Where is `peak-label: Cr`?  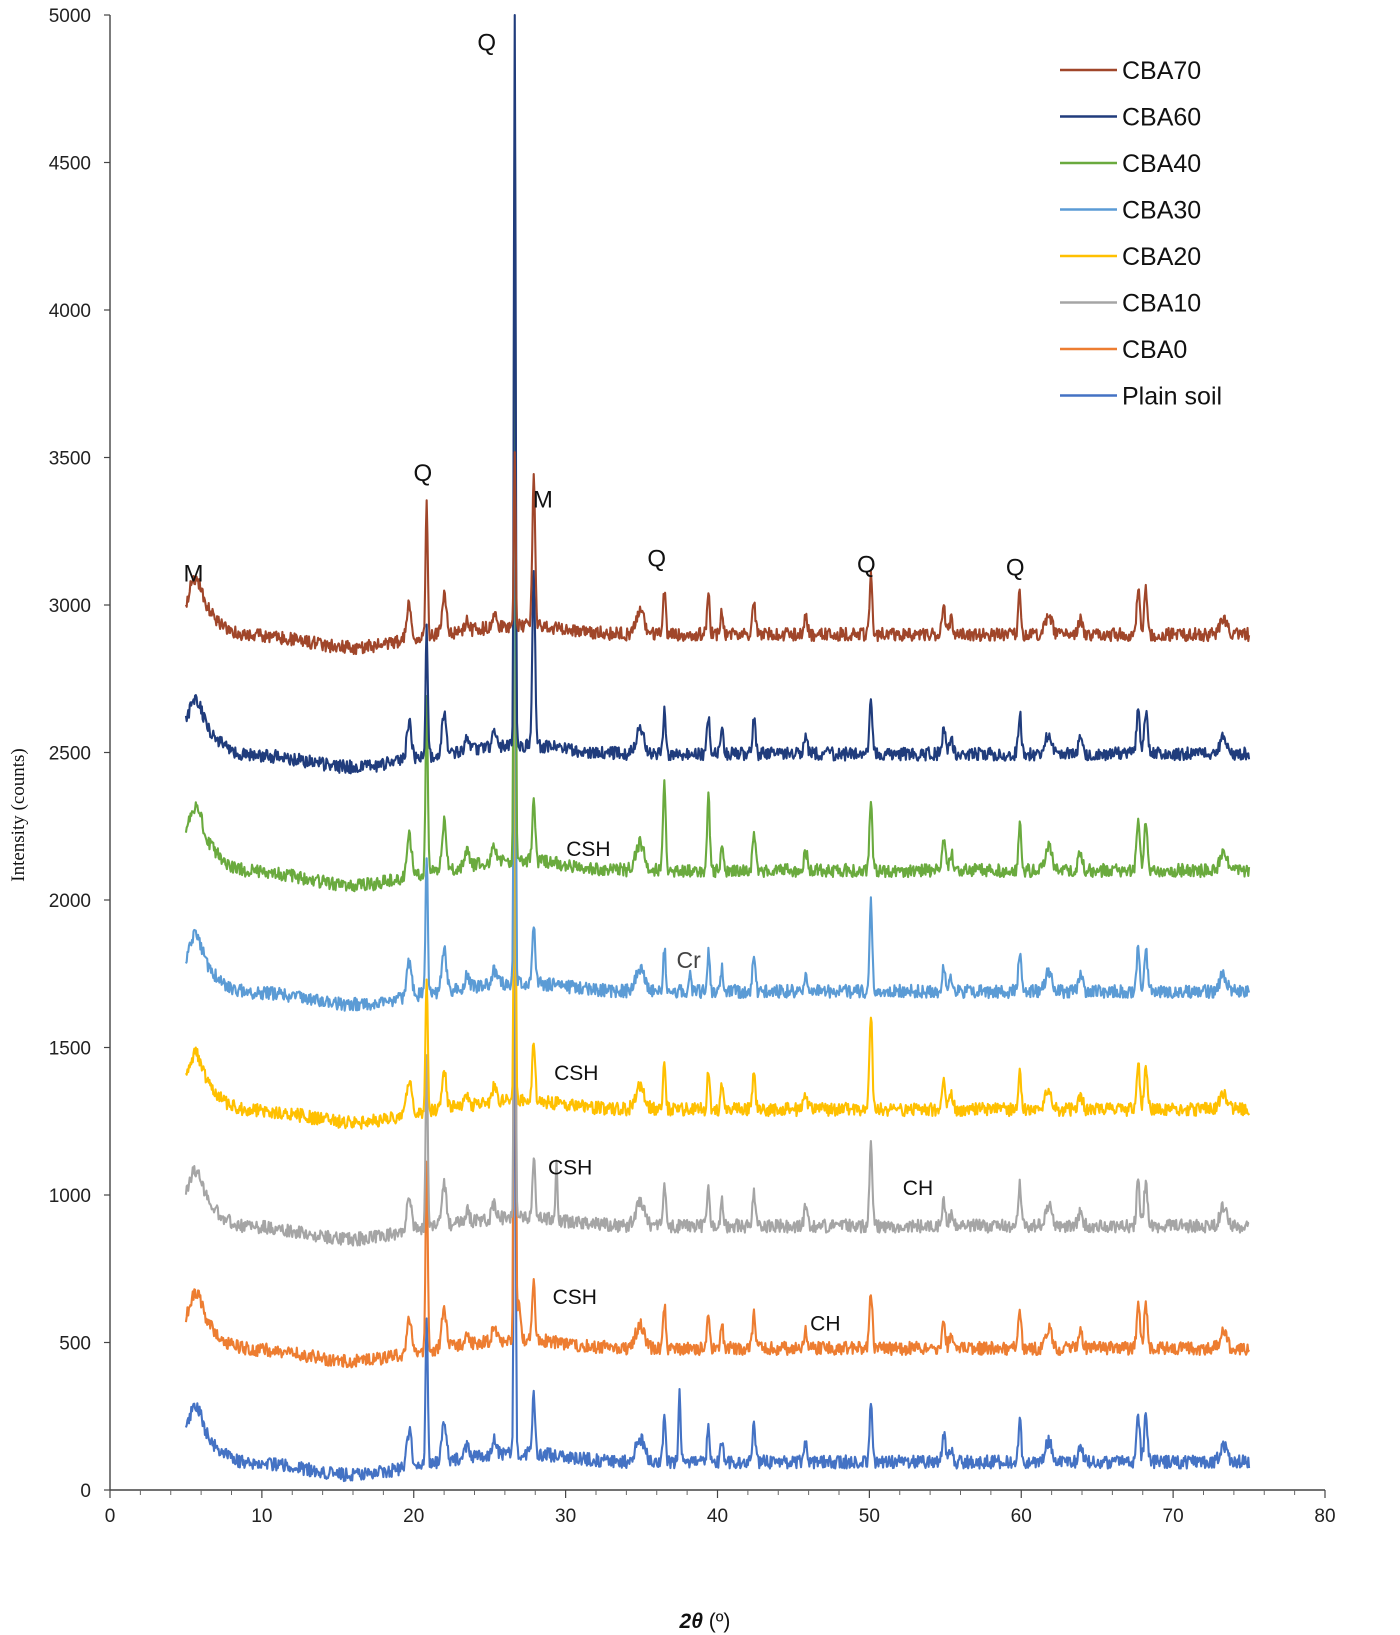 peak-label: Cr is located at coordinates (689, 960).